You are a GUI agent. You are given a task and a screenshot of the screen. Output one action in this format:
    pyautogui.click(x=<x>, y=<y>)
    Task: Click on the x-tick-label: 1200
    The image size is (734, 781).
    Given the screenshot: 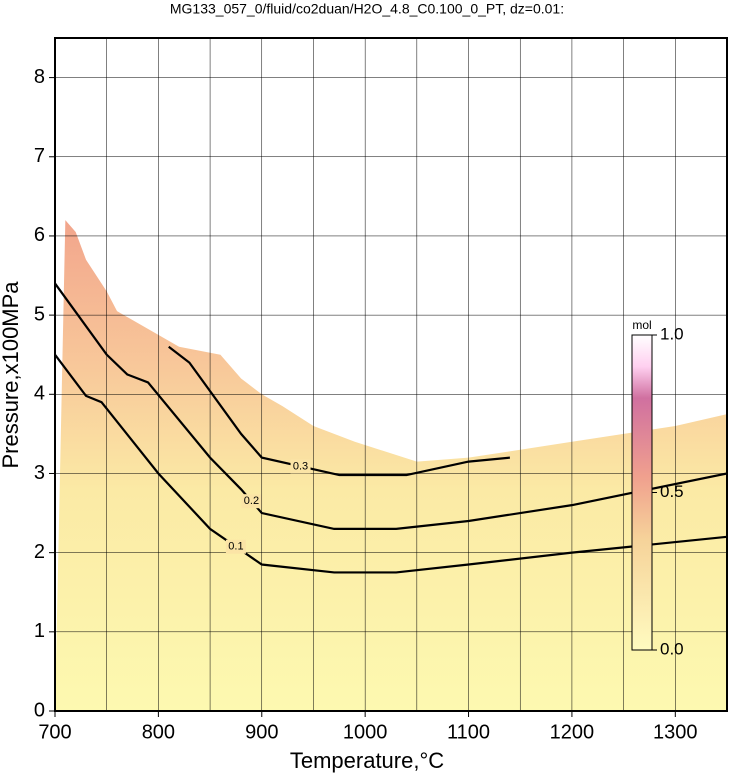 What is the action you would take?
    pyautogui.click(x=572, y=732)
    